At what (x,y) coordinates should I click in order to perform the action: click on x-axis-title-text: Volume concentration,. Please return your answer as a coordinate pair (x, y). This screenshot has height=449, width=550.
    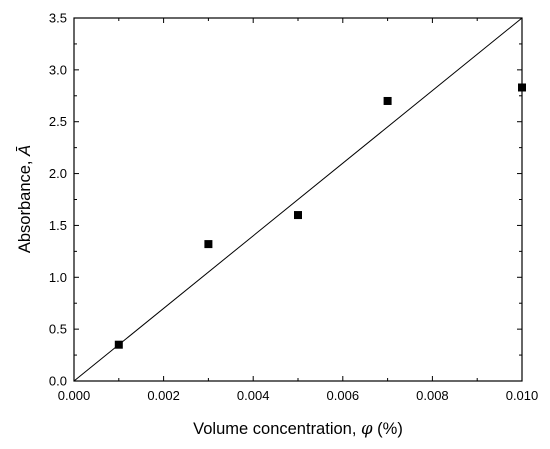
    Looking at the image, I should click on (277, 429).